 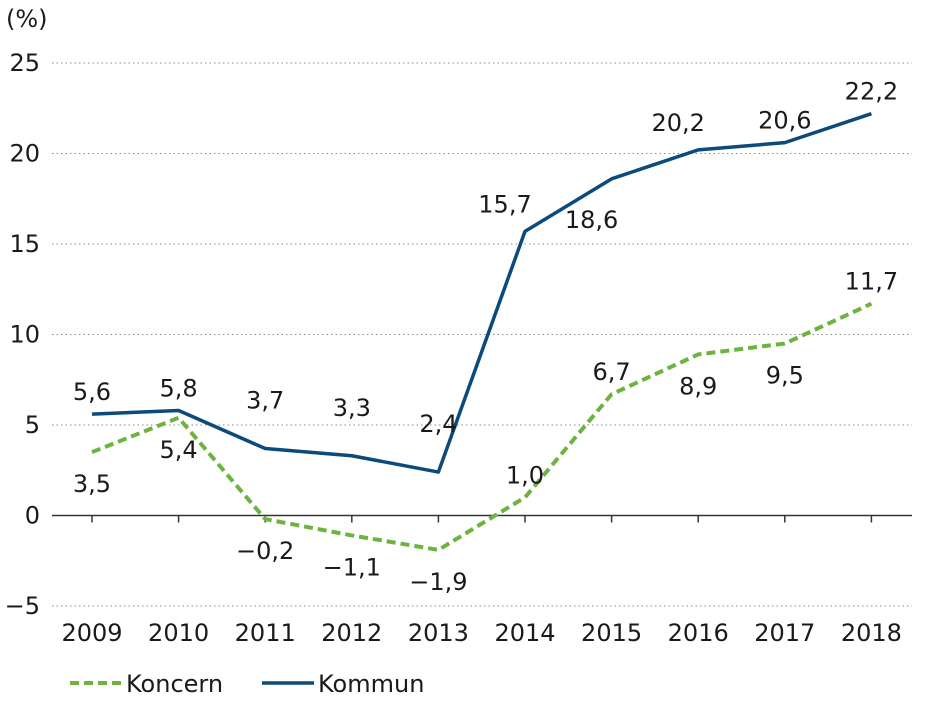 I want to click on legend-label-koncern: Koncern, so click(x=174, y=684).